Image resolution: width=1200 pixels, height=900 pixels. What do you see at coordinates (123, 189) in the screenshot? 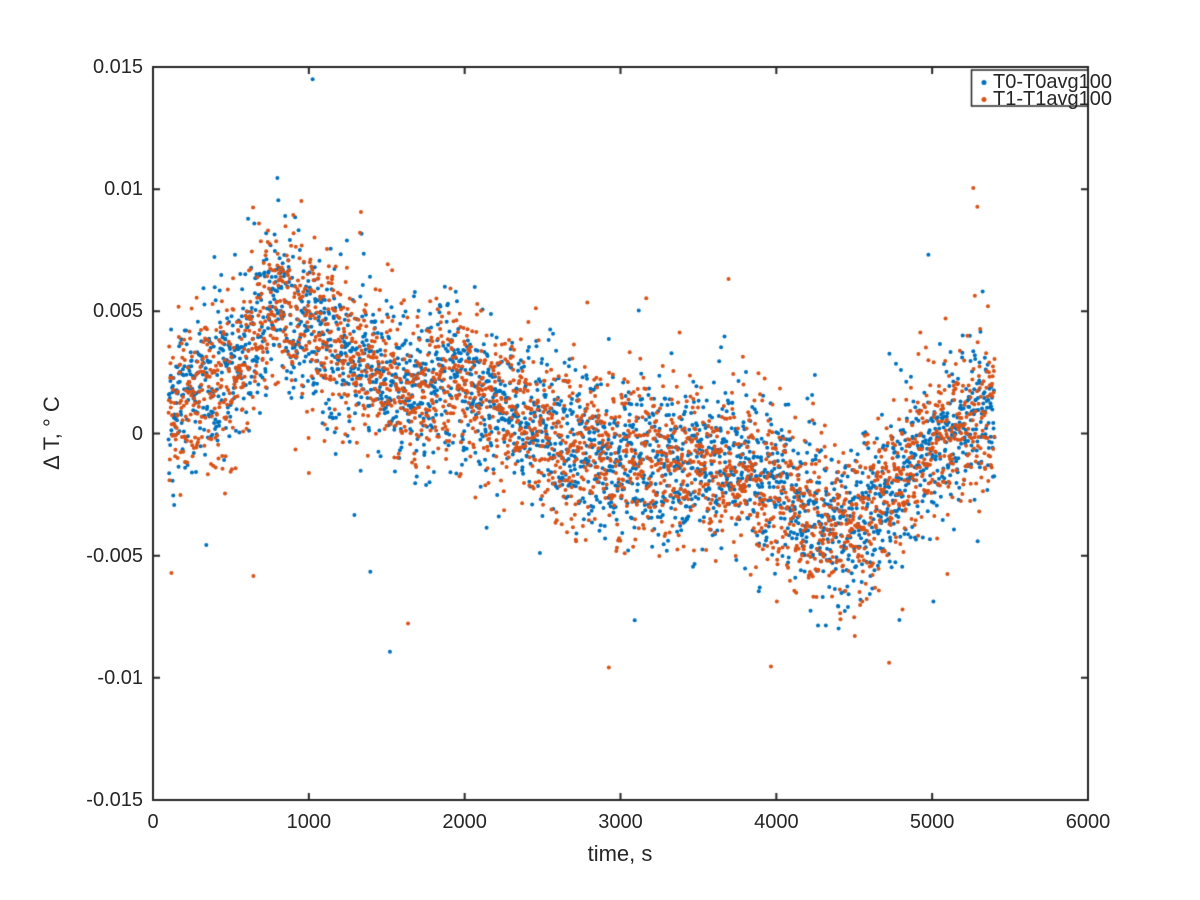
I see `y-tick-label: 0.01` at bounding box center [123, 189].